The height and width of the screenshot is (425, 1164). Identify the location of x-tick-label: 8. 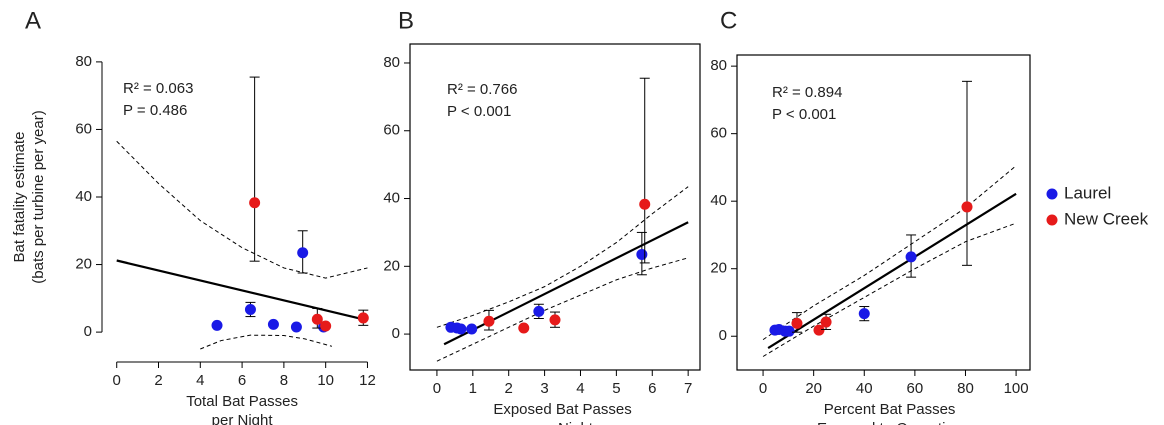
(284, 380).